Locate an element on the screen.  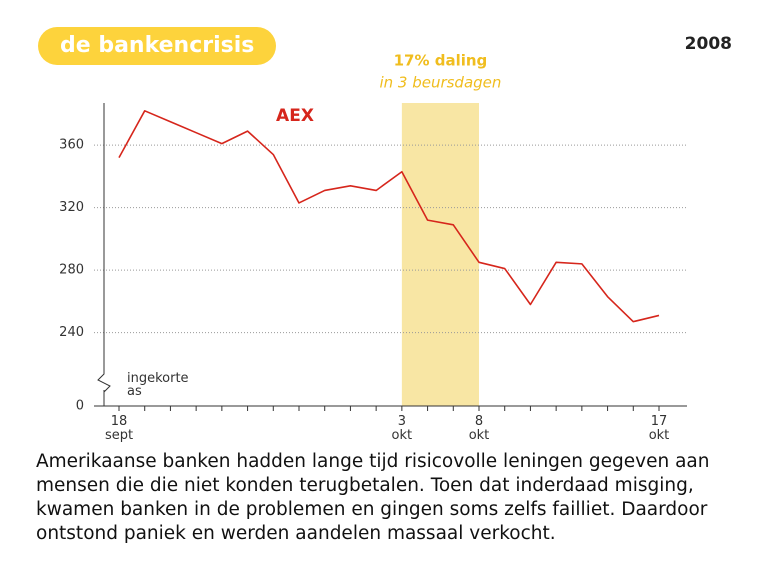
x-tick-label: 18 sept is located at coordinates (119, 428).